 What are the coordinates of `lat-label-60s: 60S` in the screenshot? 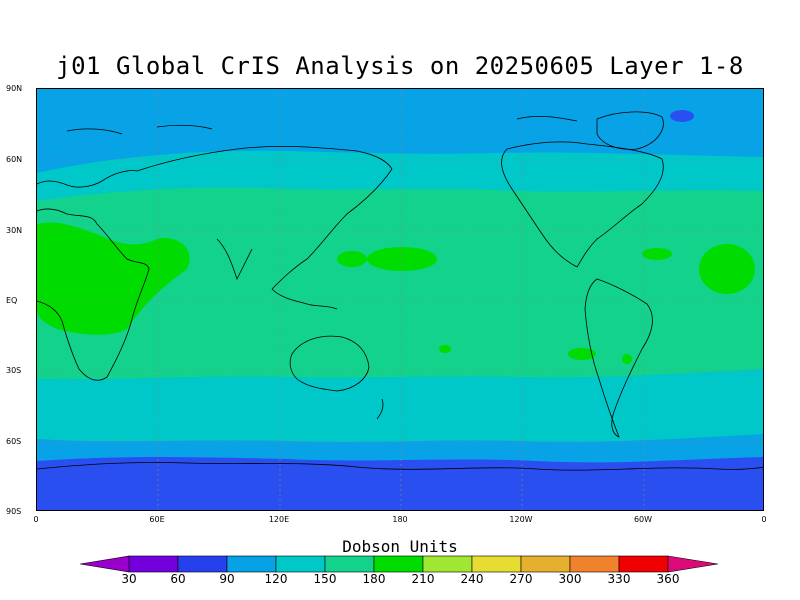 It's located at (14, 441).